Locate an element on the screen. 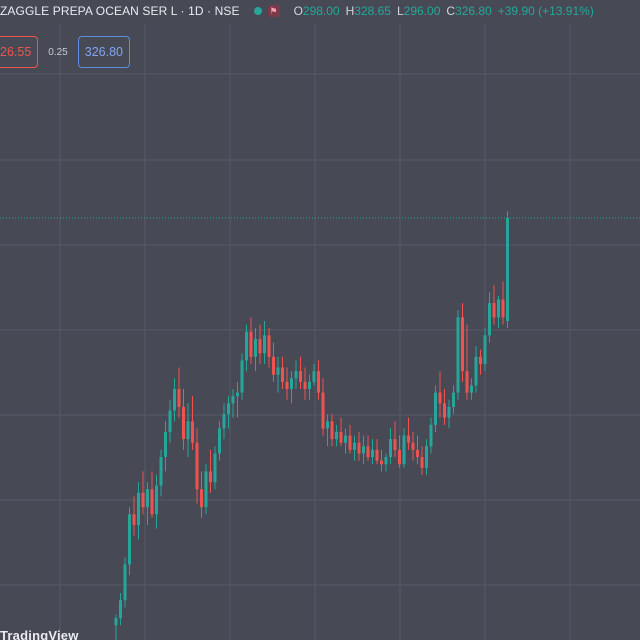 This screenshot has height=640, width=640. buy-button: 326.80 is located at coordinates (103, 52).